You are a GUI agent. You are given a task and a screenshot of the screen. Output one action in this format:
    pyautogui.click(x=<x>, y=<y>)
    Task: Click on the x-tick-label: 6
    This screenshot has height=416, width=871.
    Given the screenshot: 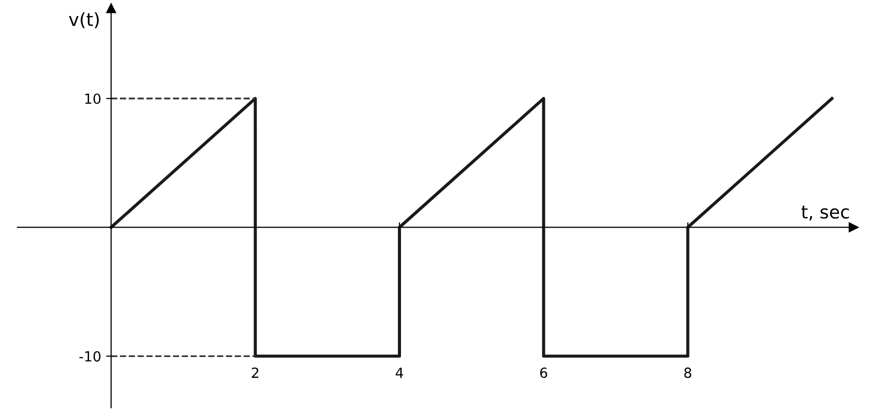 What is the action you would take?
    pyautogui.click(x=544, y=373)
    